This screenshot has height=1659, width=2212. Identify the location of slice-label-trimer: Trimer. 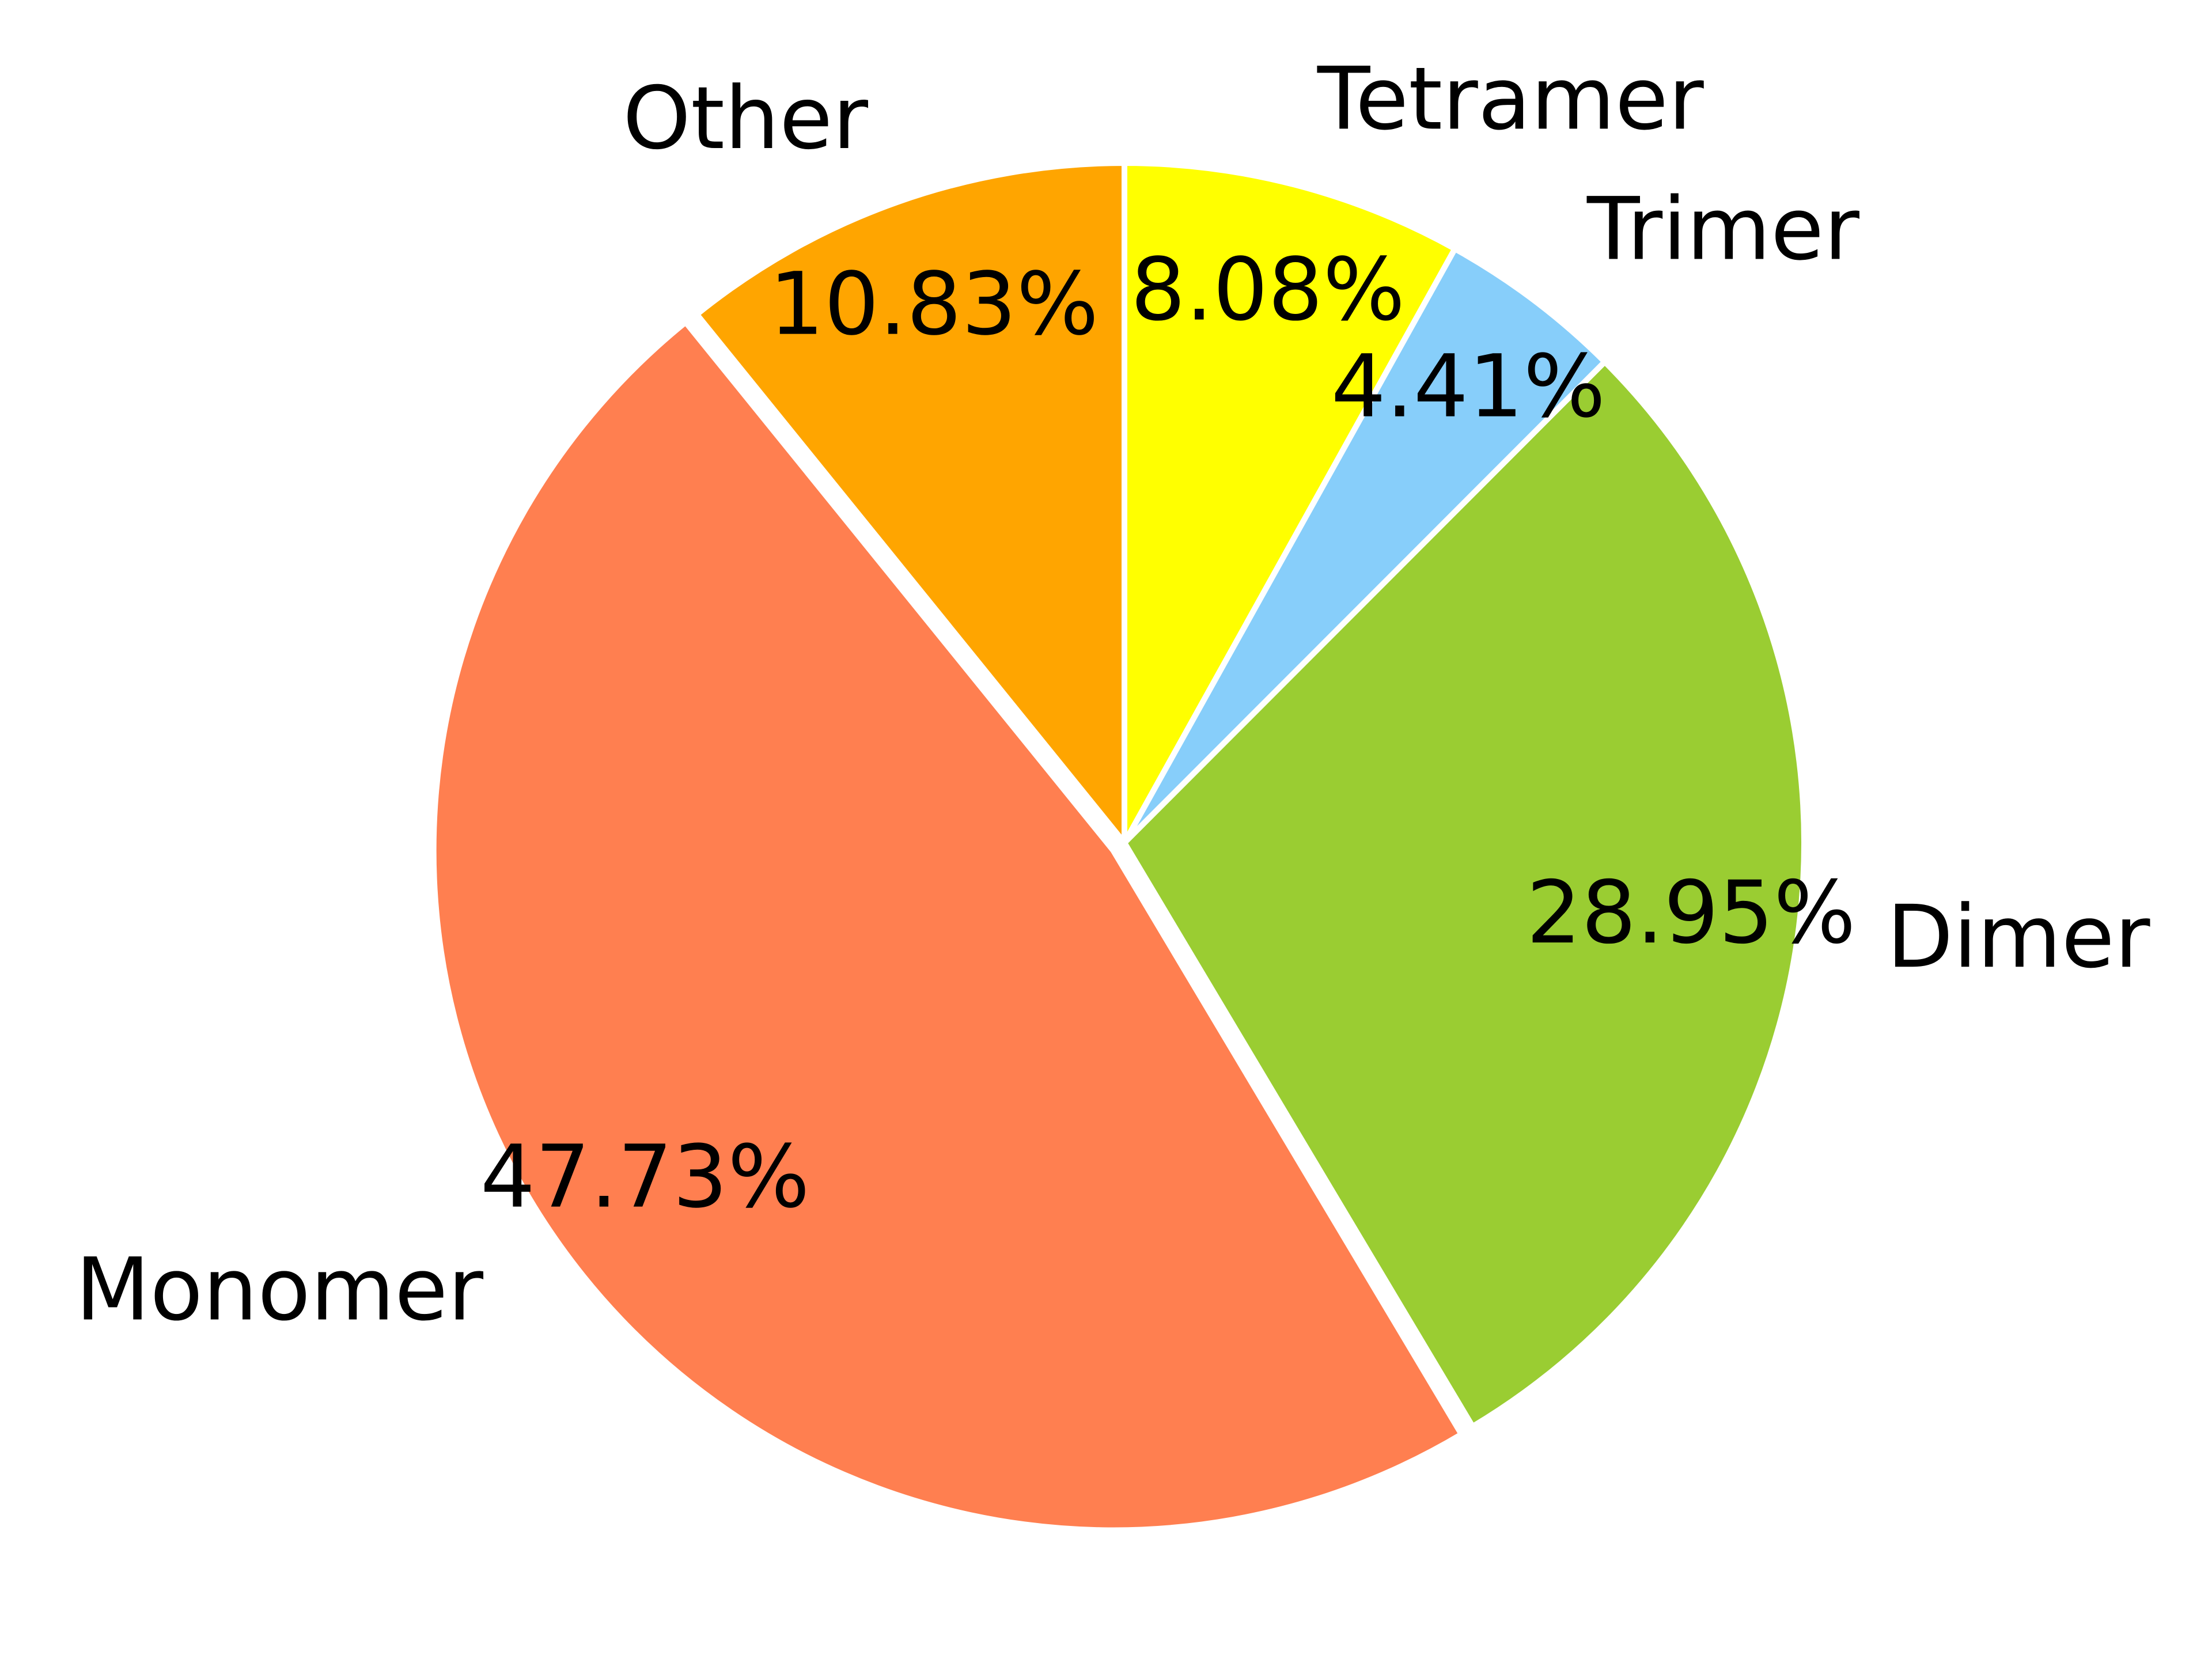
(1722, 229).